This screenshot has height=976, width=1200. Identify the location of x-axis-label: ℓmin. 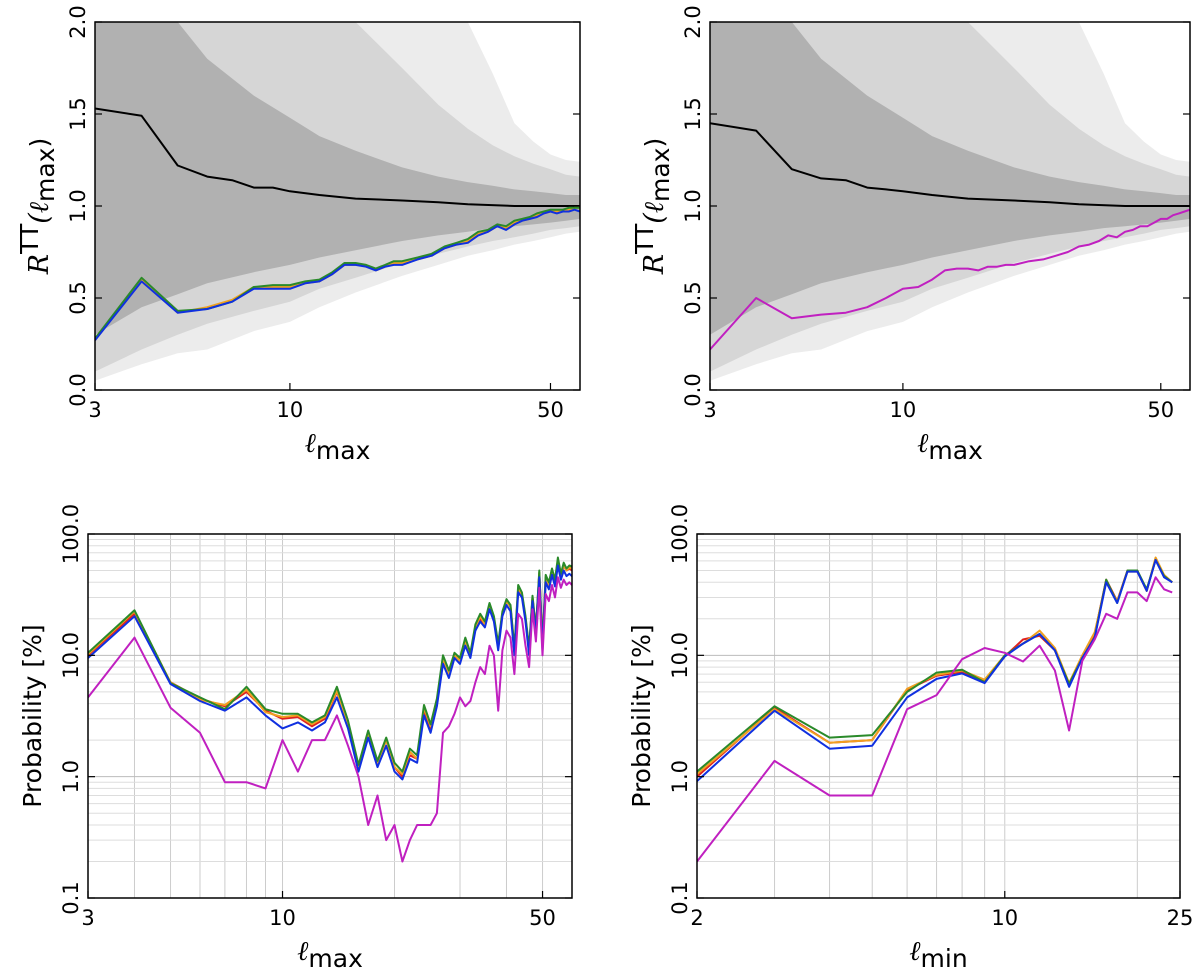
(938, 954).